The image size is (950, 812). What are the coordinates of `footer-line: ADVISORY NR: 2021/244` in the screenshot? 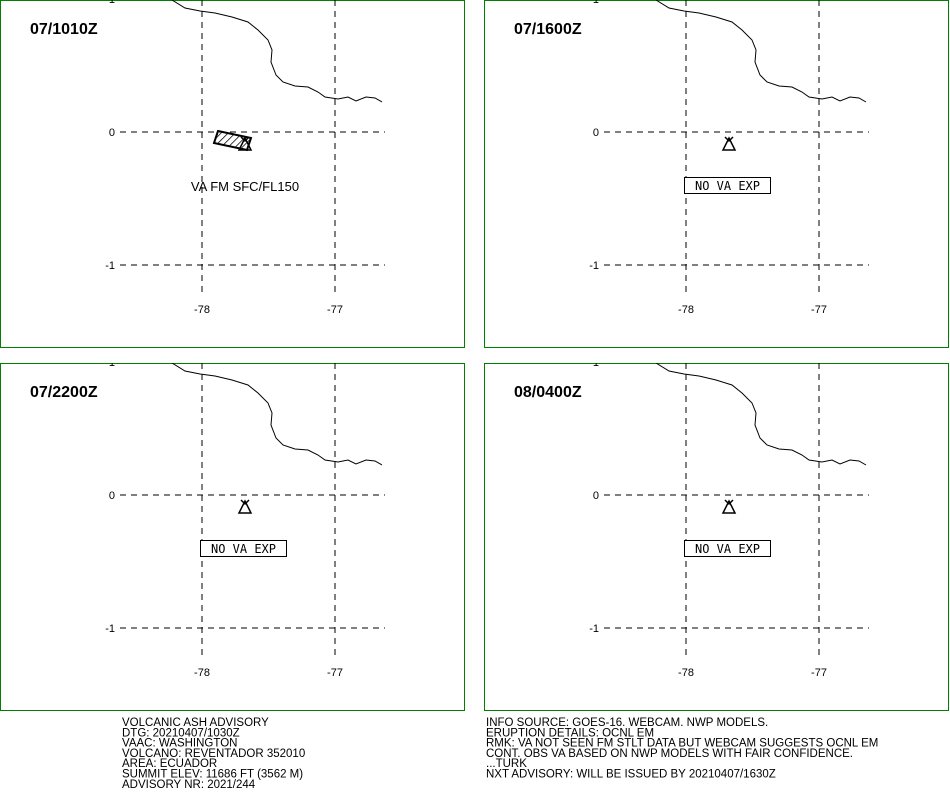 It's located at (189, 785).